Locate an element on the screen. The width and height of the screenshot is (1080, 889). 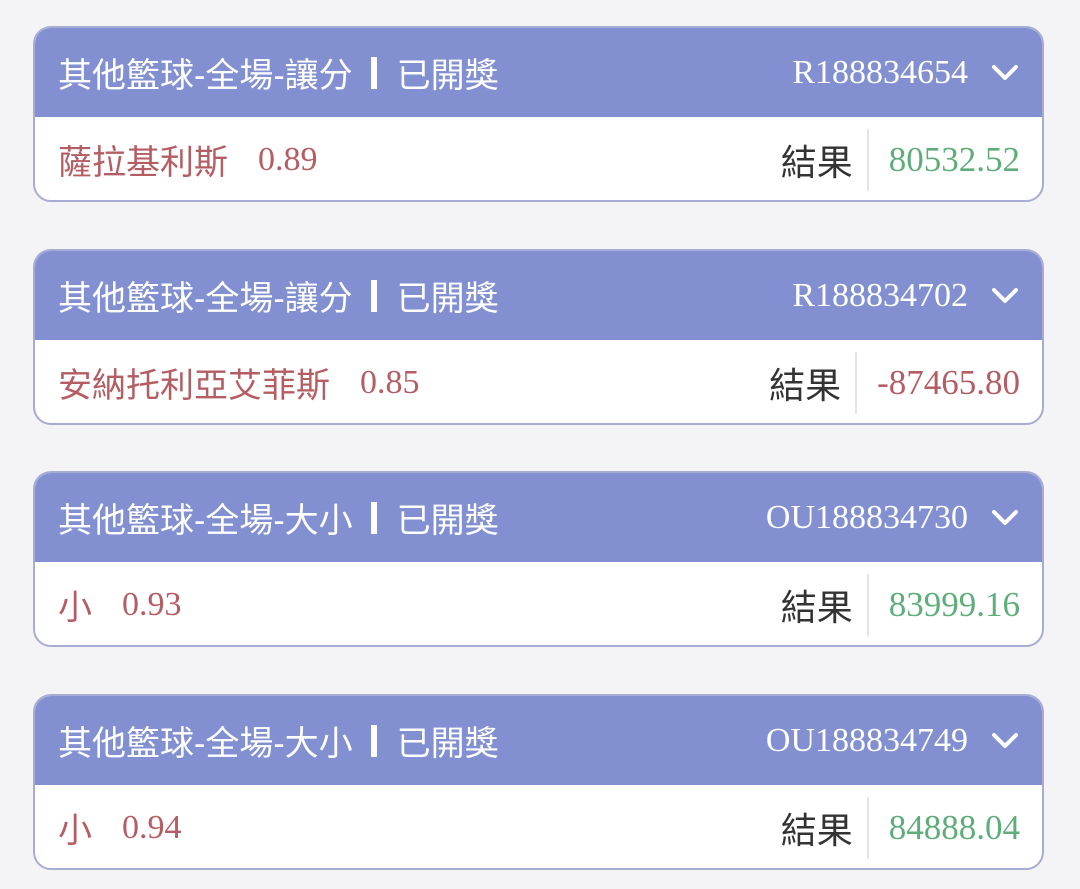
bet-odds: 0.89 is located at coordinates (288, 159).